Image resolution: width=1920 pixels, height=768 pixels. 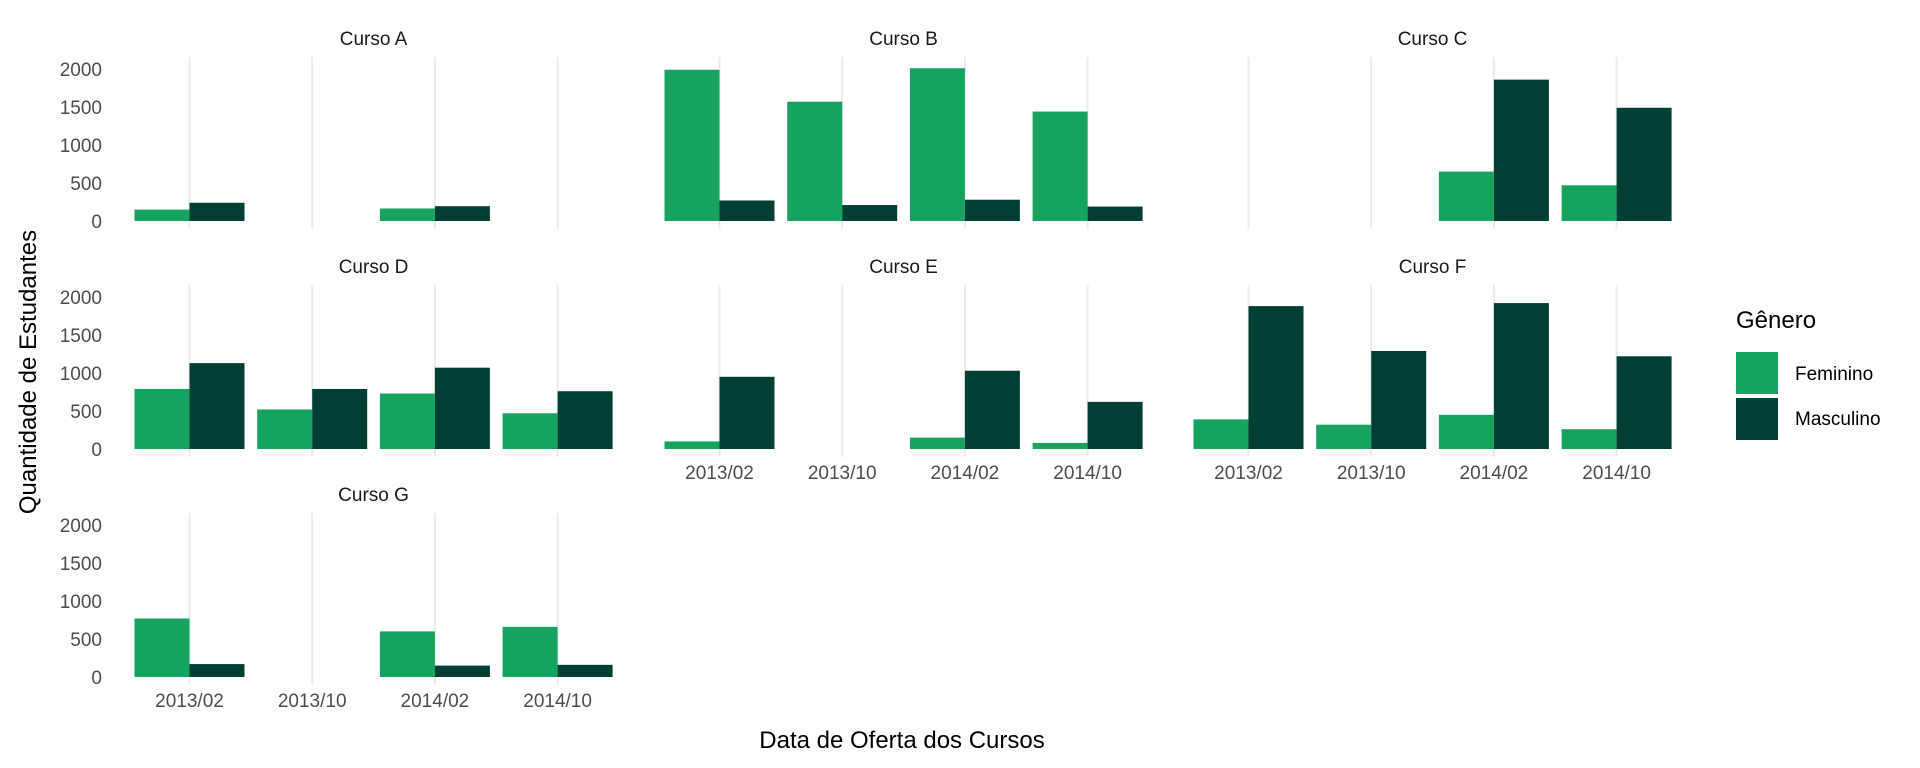 What do you see at coordinates (1834, 374) in the screenshot?
I see `legend-label-feminino: Feminino` at bounding box center [1834, 374].